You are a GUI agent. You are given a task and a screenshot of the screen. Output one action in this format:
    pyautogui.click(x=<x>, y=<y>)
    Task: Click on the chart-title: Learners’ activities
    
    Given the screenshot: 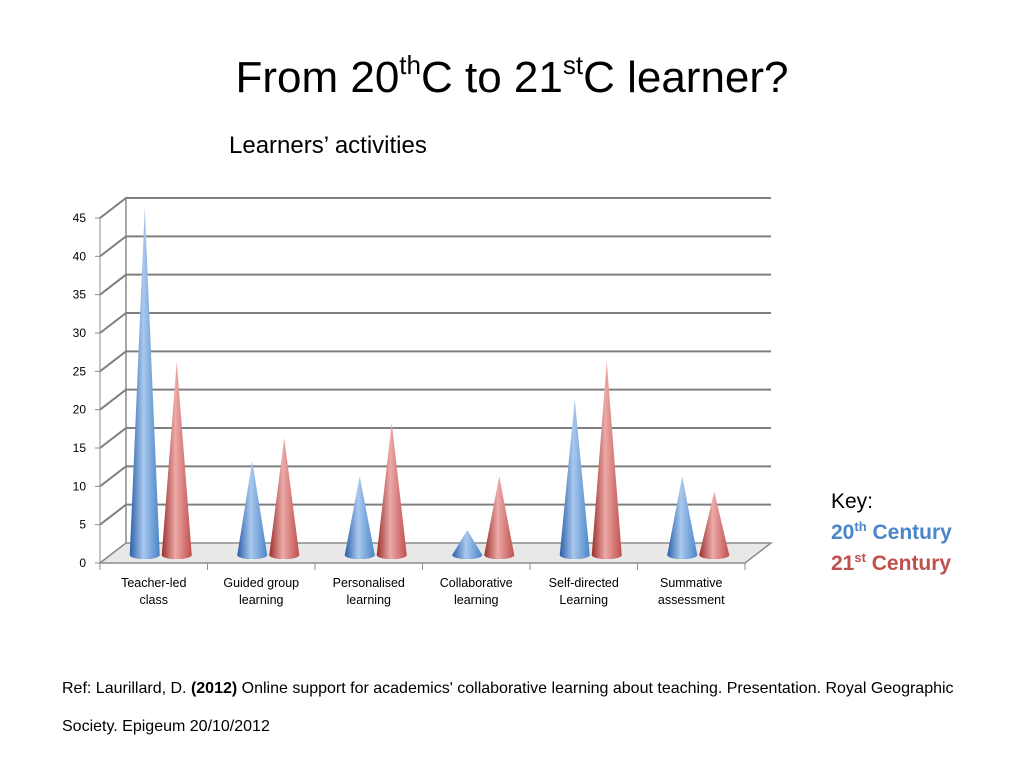 What is the action you would take?
    pyautogui.click(x=328, y=145)
    